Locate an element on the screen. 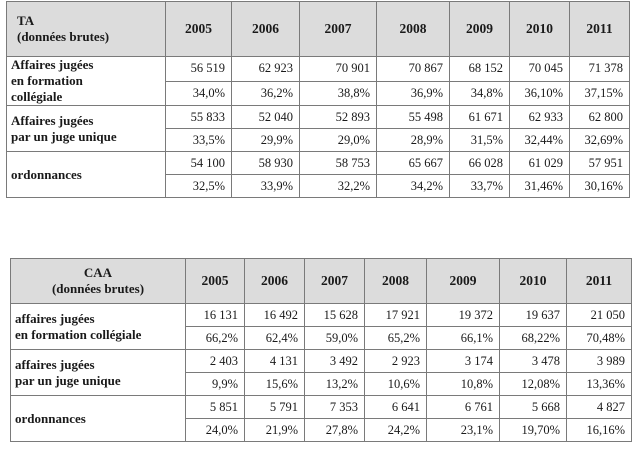  value-cell: 17 921 is located at coordinates (395, 315).